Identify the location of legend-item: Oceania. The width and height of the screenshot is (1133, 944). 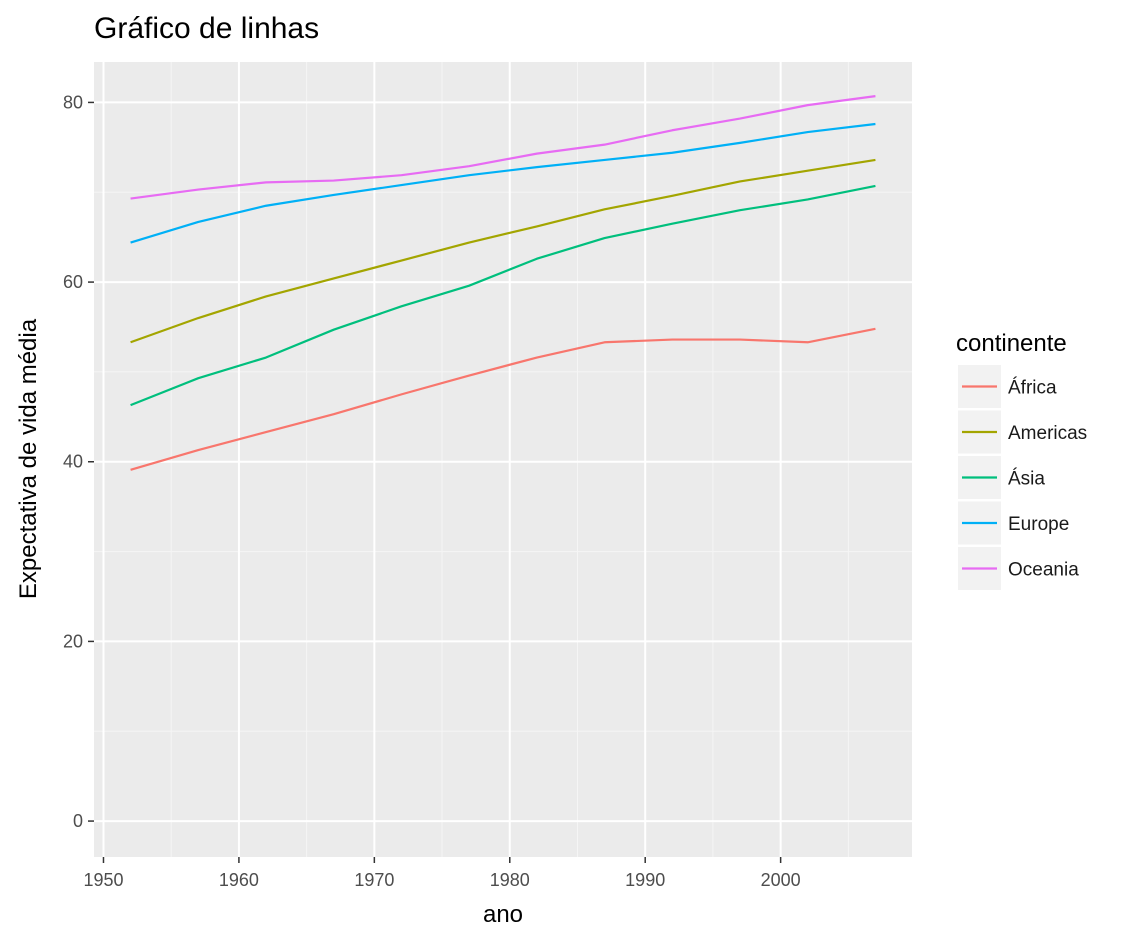
(1018, 568).